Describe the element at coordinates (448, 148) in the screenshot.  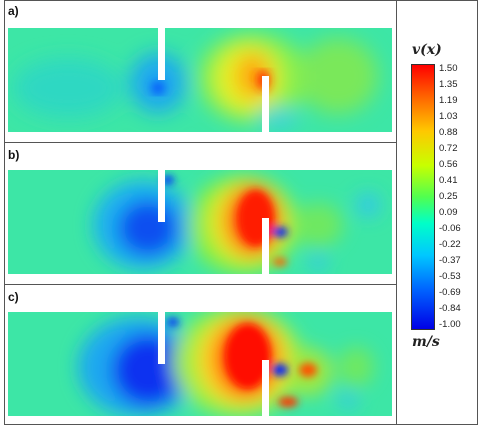
I see `colorbar-tick-label: 0.72` at that location.